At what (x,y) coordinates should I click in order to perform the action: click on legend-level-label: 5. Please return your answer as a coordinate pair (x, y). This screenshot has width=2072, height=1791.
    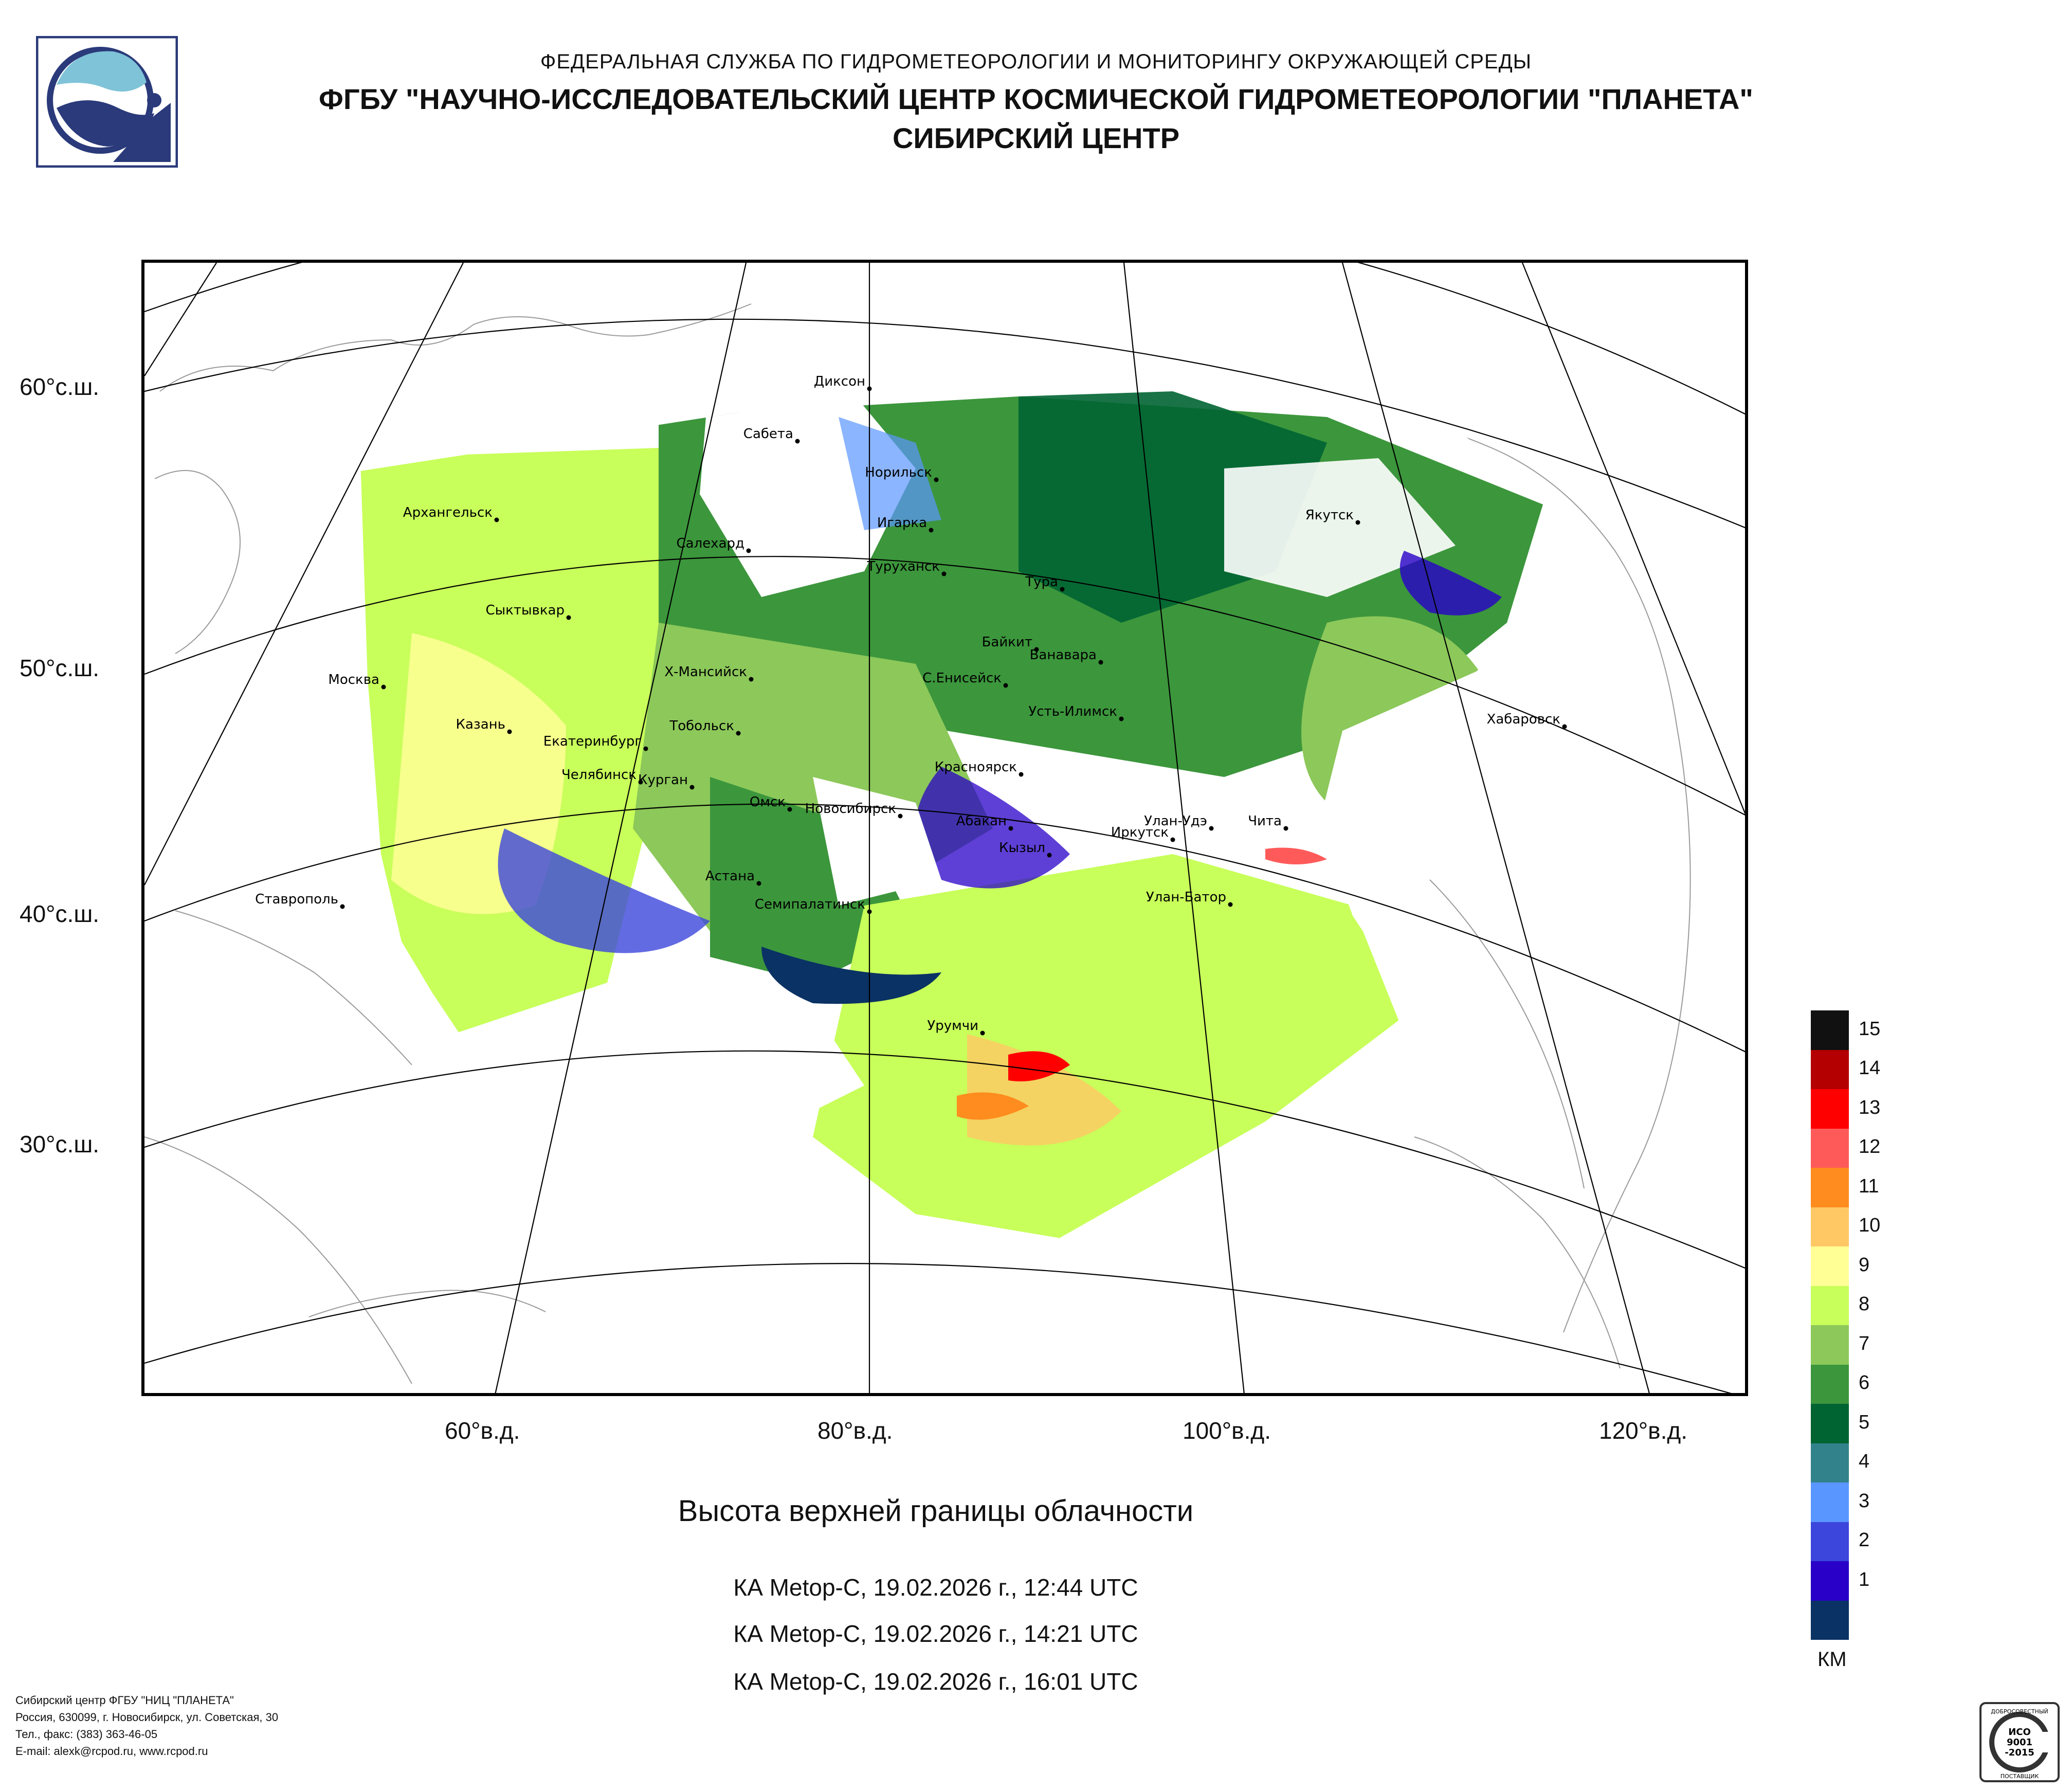
    Looking at the image, I should click on (1864, 1422).